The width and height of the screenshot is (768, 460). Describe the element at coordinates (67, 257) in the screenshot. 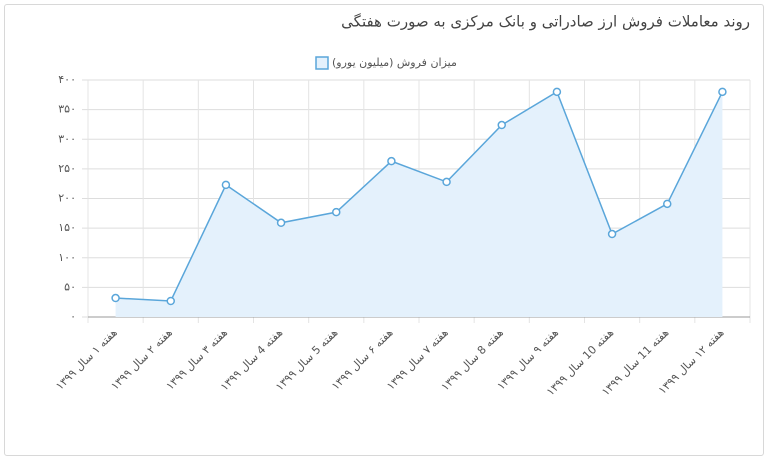

I see `y-tick-label: ۱۰۰` at that location.